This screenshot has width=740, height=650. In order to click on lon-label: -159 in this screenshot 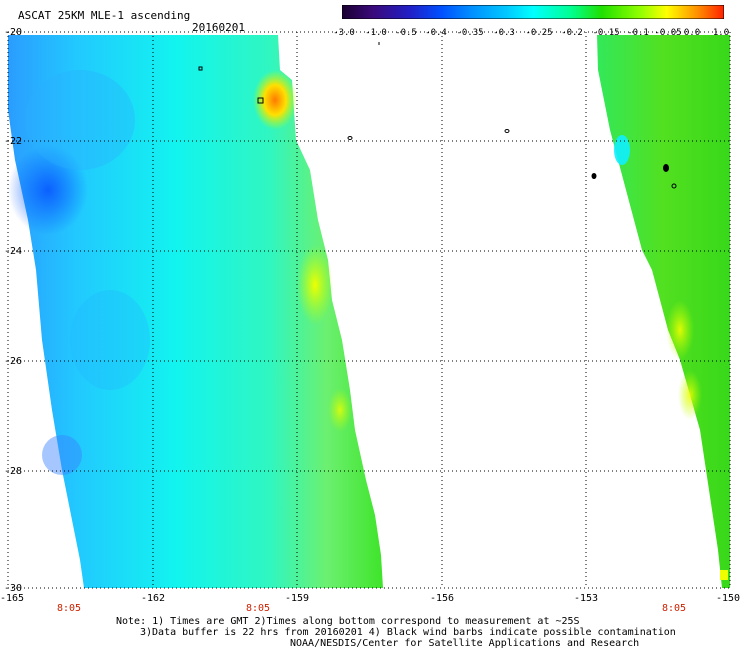, I will do `click(297, 598)`.